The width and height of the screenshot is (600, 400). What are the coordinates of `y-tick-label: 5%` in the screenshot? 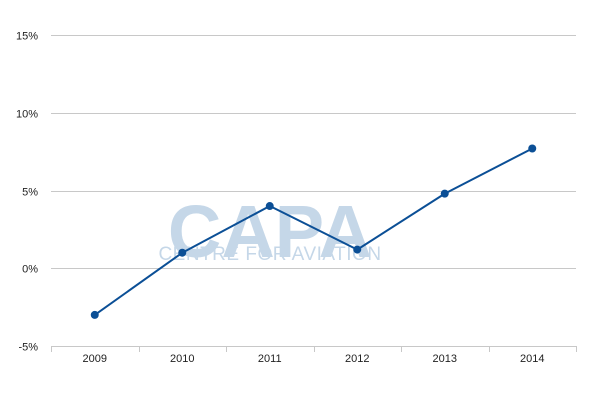 It's located at (30, 193).